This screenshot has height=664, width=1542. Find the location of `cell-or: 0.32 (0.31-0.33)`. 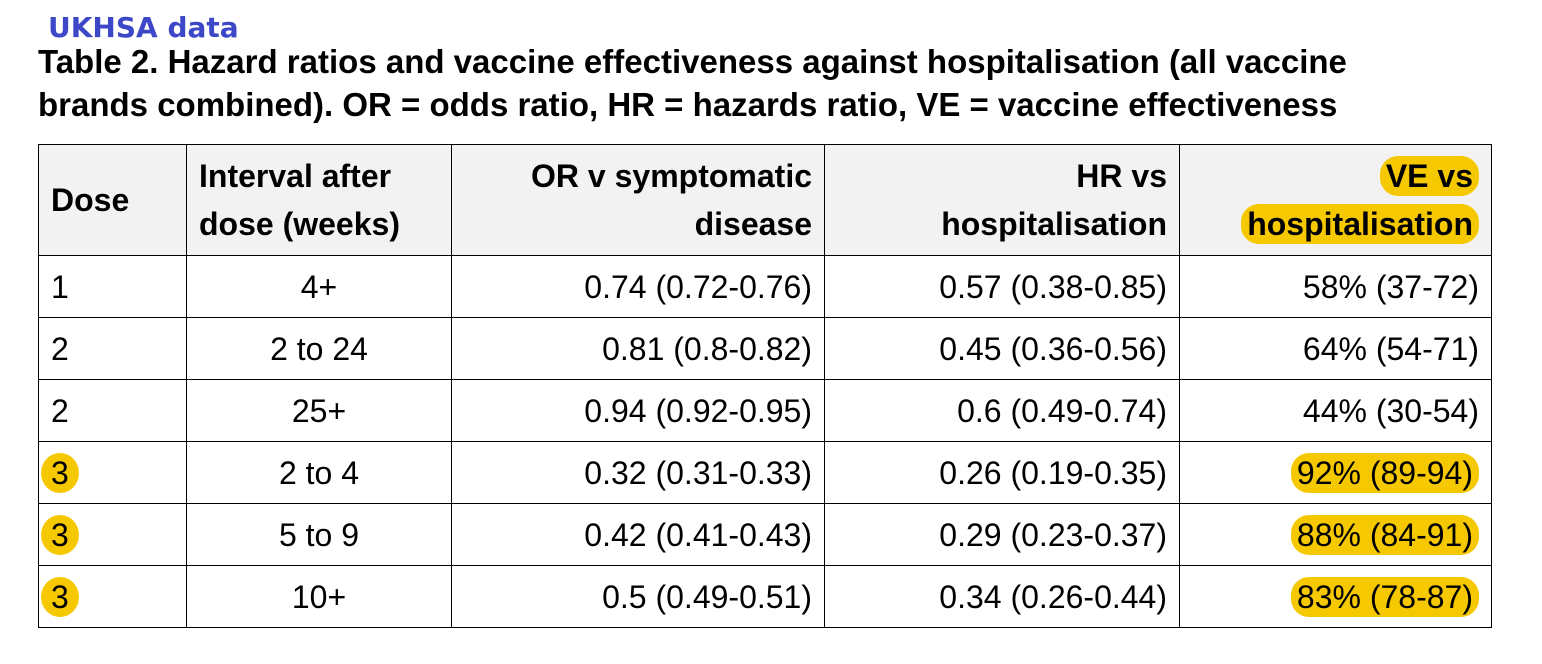

cell-or: 0.32 (0.31-0.33) is located at coordinates (638, 472).